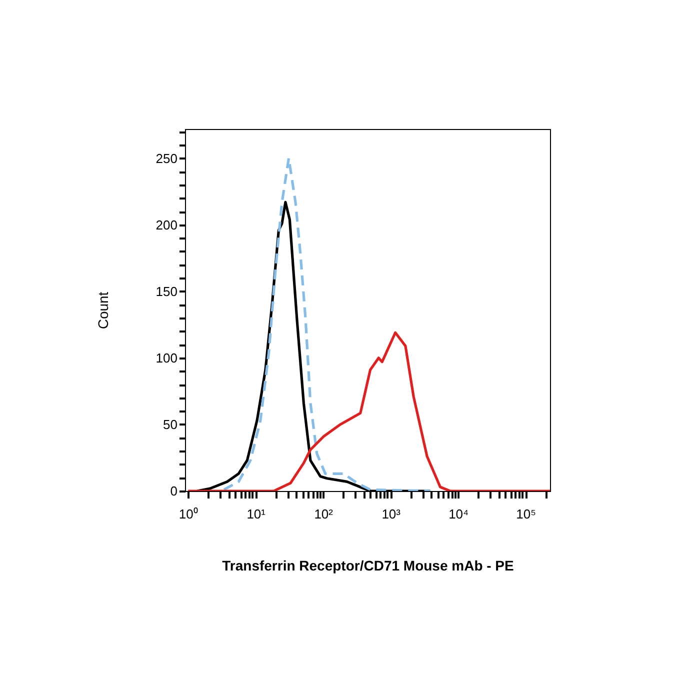  I want to click on y-tick-label: 50, so click(170, 424).